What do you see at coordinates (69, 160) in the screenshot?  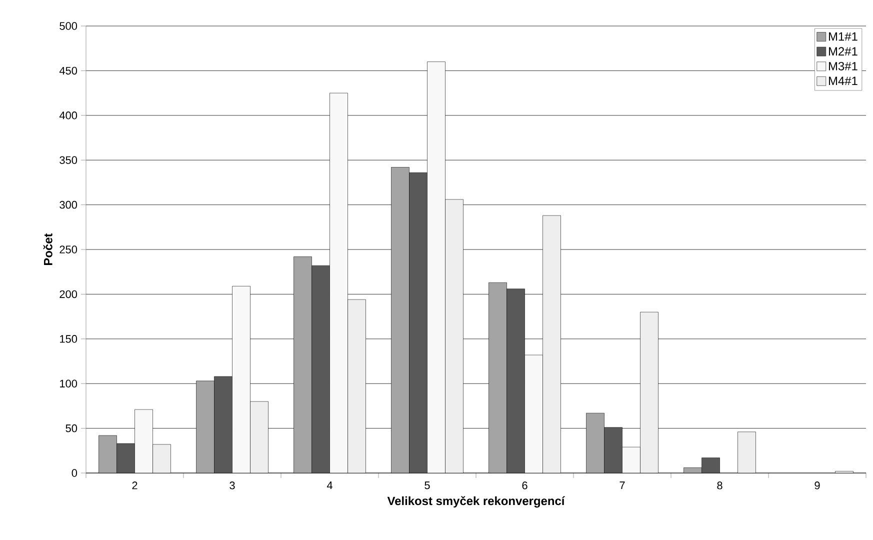 I see `y-tick-label: 350` at bounding box center [69, 160].